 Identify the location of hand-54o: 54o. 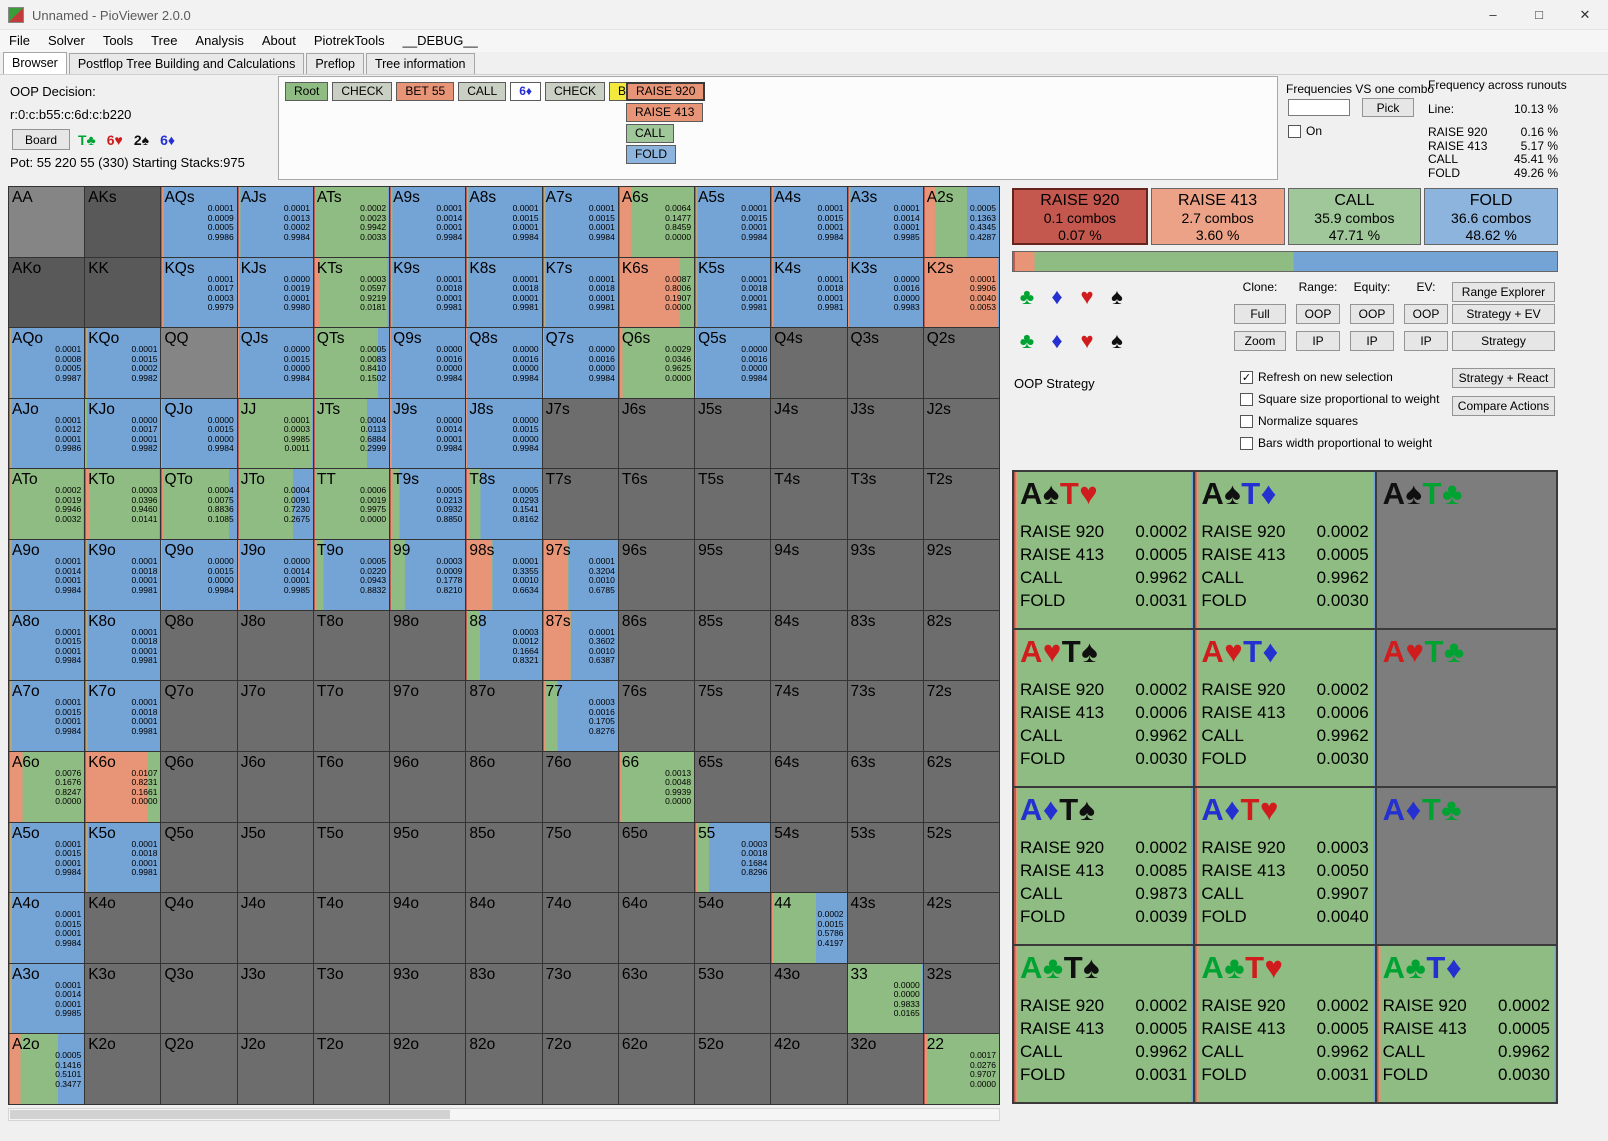
(733, 928).